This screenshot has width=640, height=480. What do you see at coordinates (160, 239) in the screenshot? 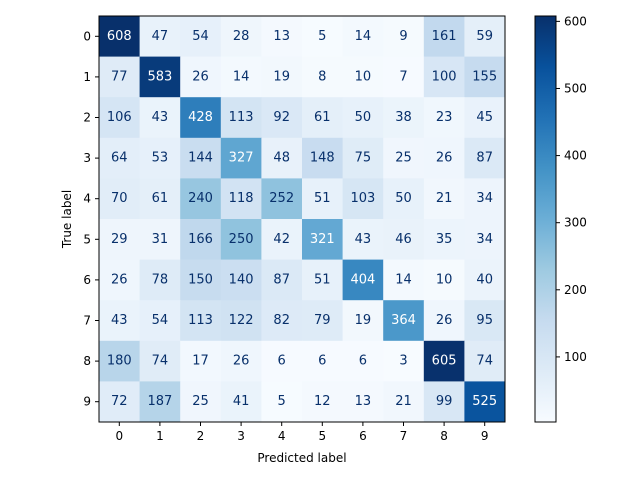
I see `cell-value-label: 31` at bounding box center [160, 239].